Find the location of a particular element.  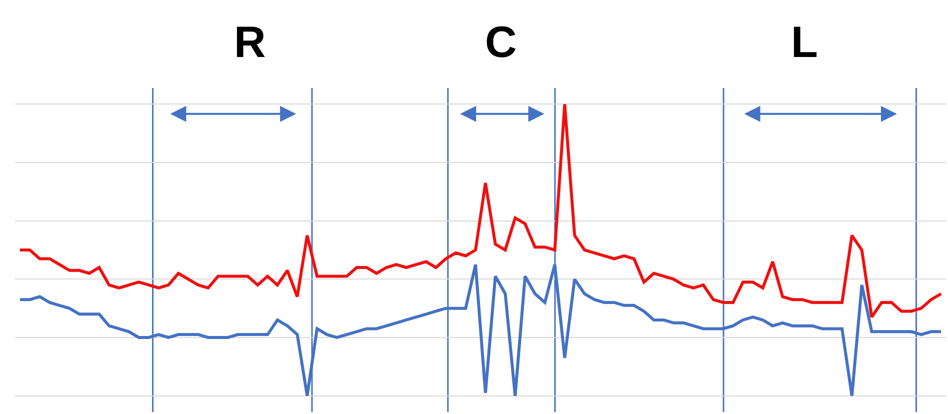

text: L is located at coordinates (804, 42).